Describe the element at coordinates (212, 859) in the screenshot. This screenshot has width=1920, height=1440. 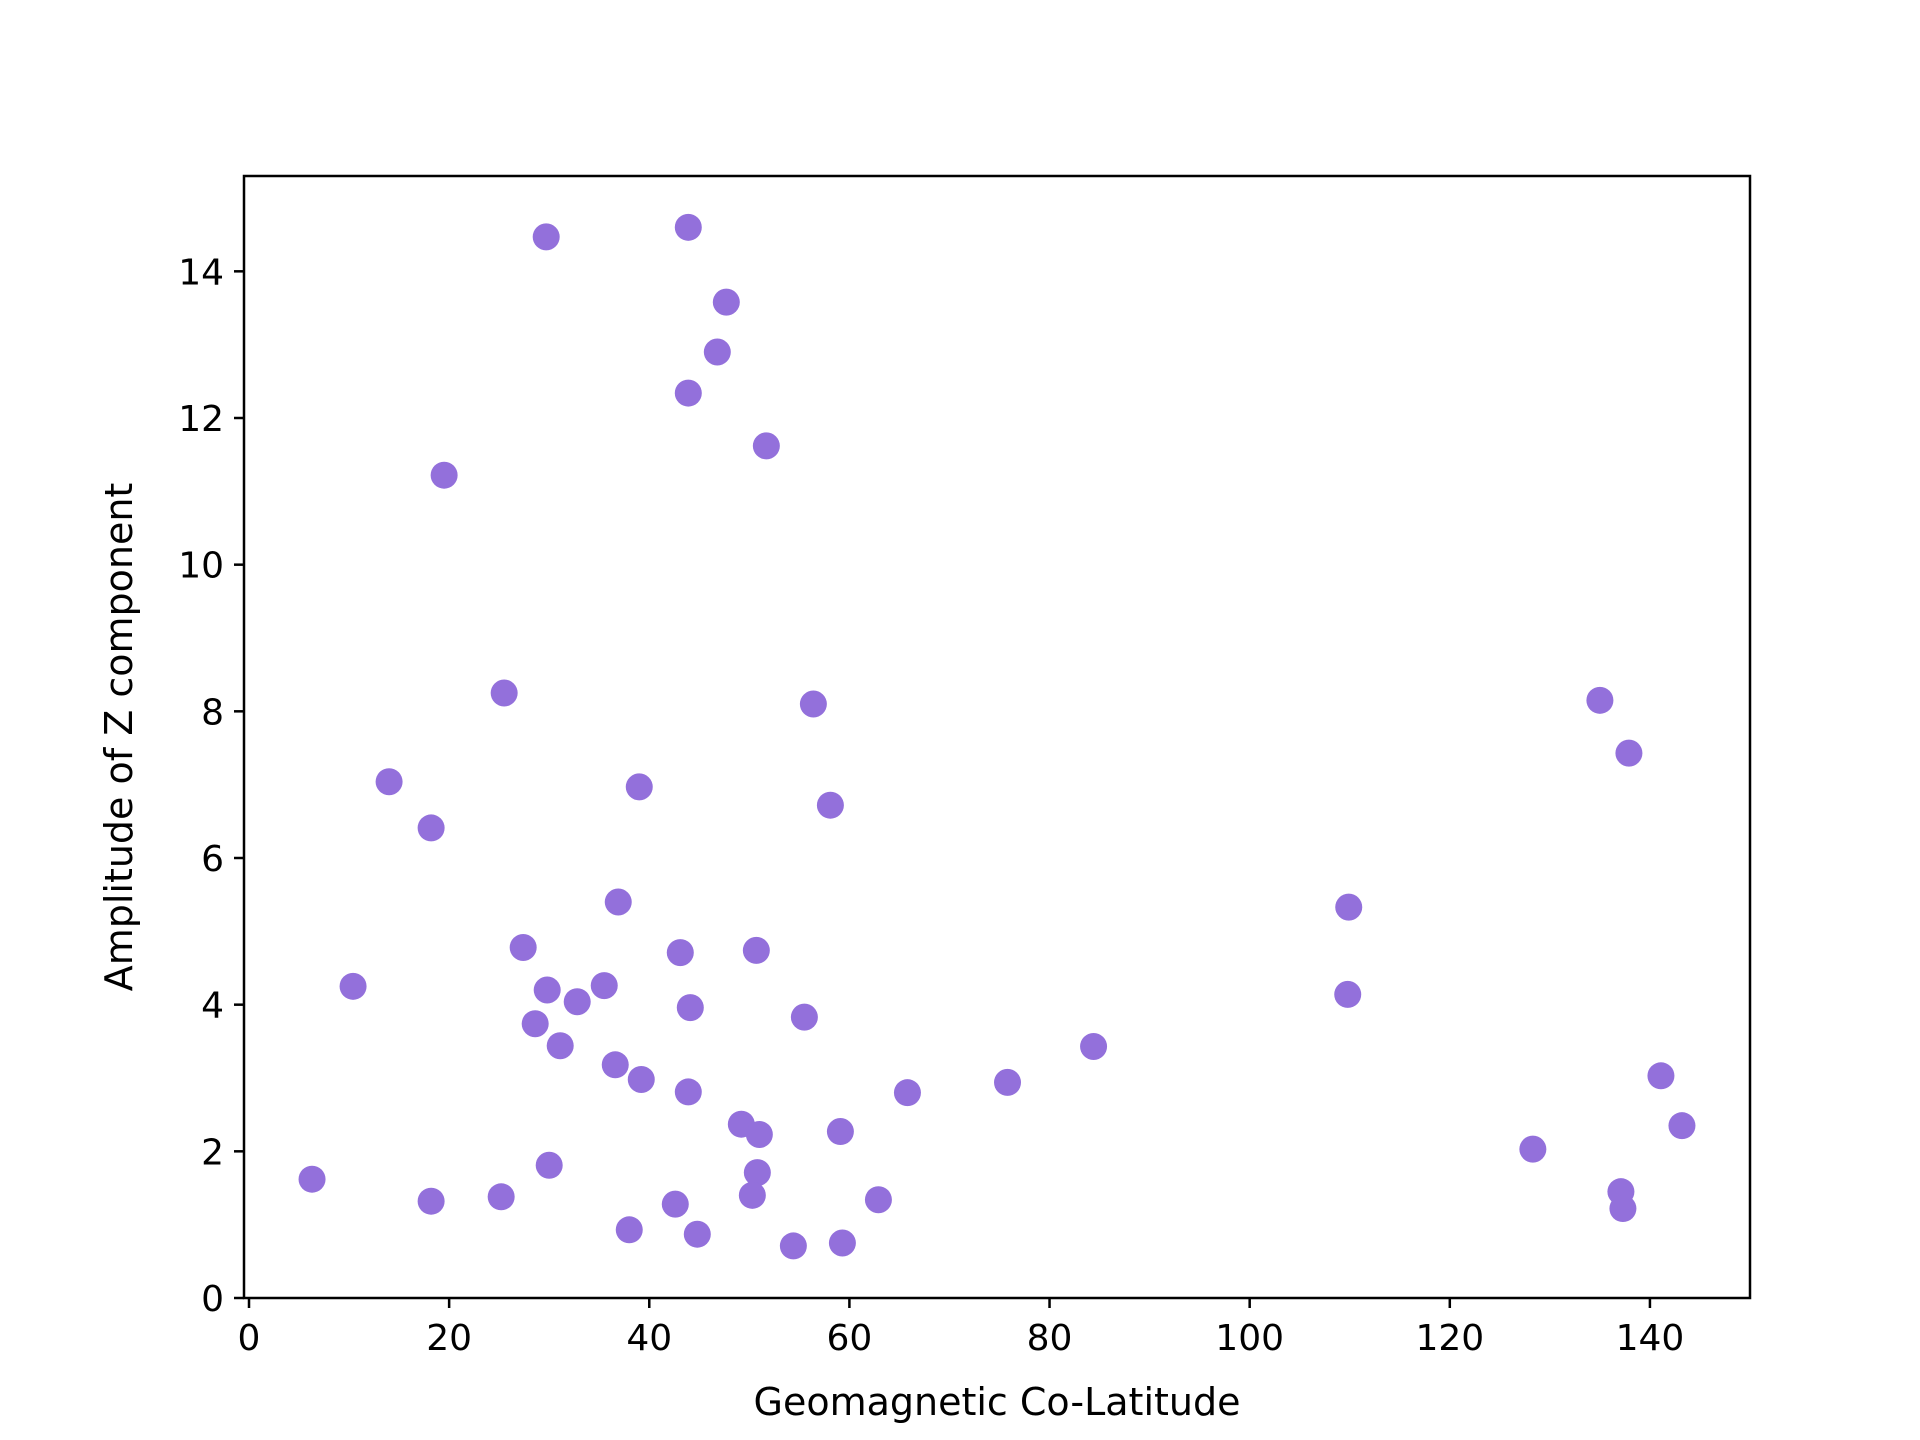
I see `y-tick-label: 6` at that location.